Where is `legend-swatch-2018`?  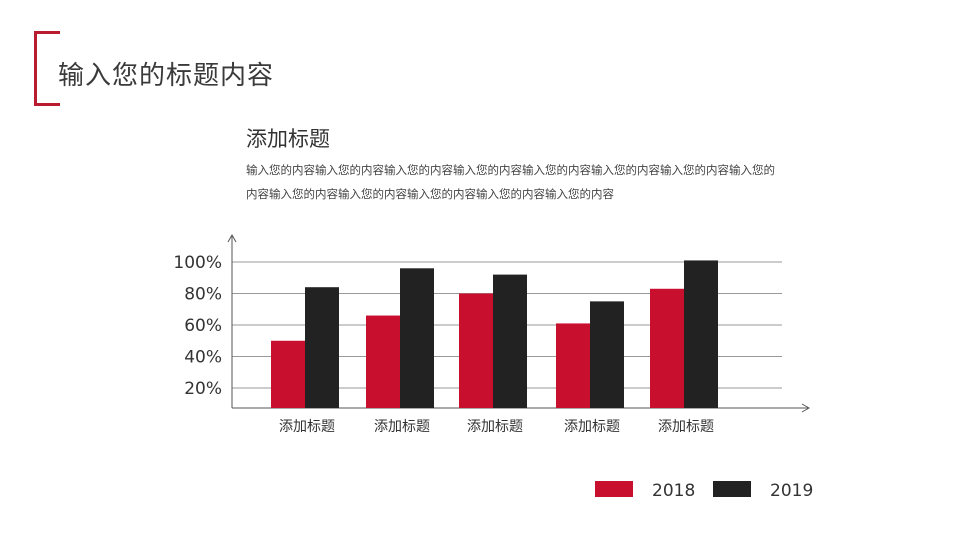
legend-swatch-2018 is located at coordinates (614, 489).